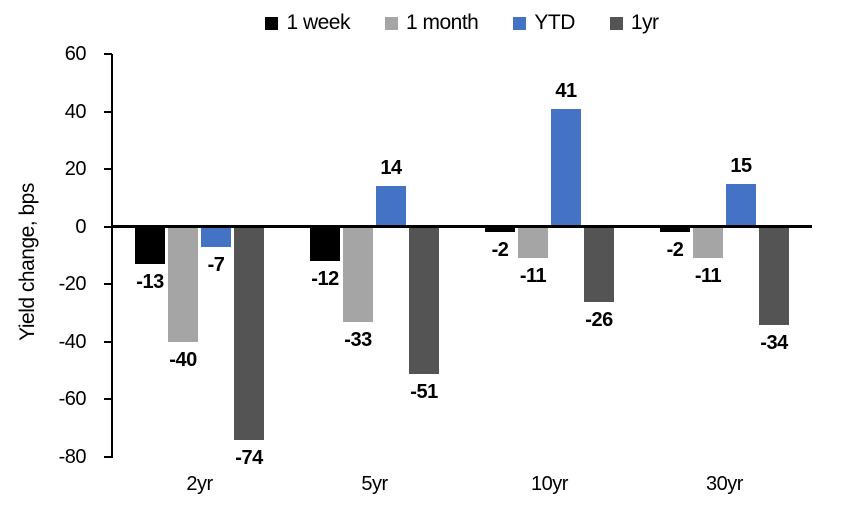 The width and height of the screenshot is (852, 509). What do you see at coordinates (150, 282) in the screenshot?
I see `bar-value-label: -13` at bounding box center [150, 282].